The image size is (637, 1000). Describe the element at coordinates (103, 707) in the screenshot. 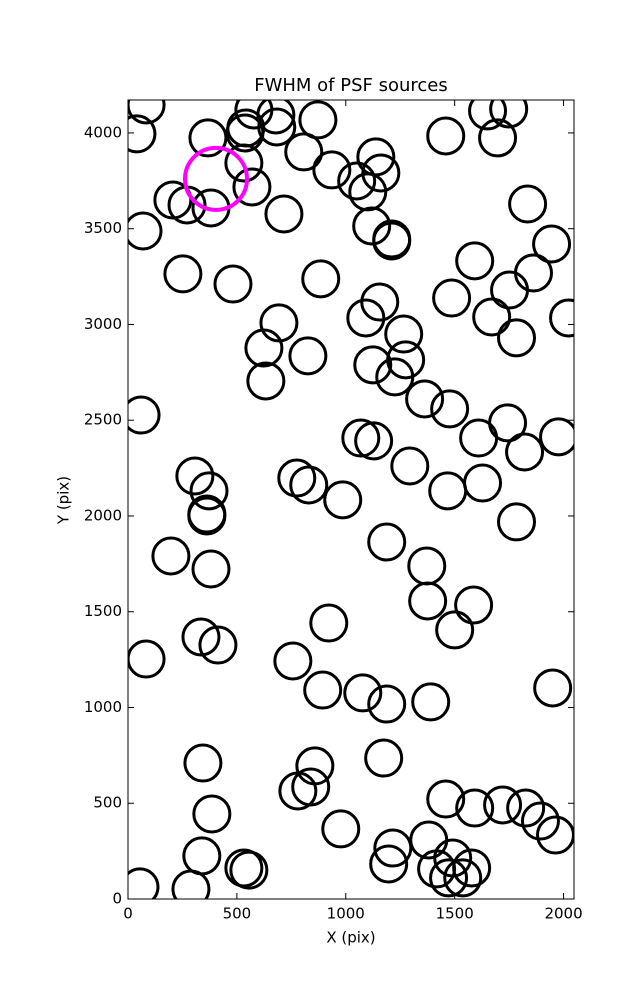

I see `y-tick-label: 1000` at that location.